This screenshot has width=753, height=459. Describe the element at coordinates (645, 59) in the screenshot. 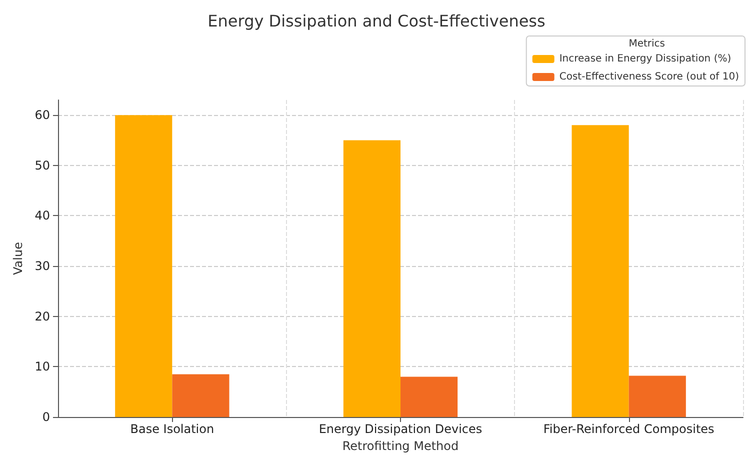

I see `legend-label: Increase in Energy Dissipation (%)` at that location.